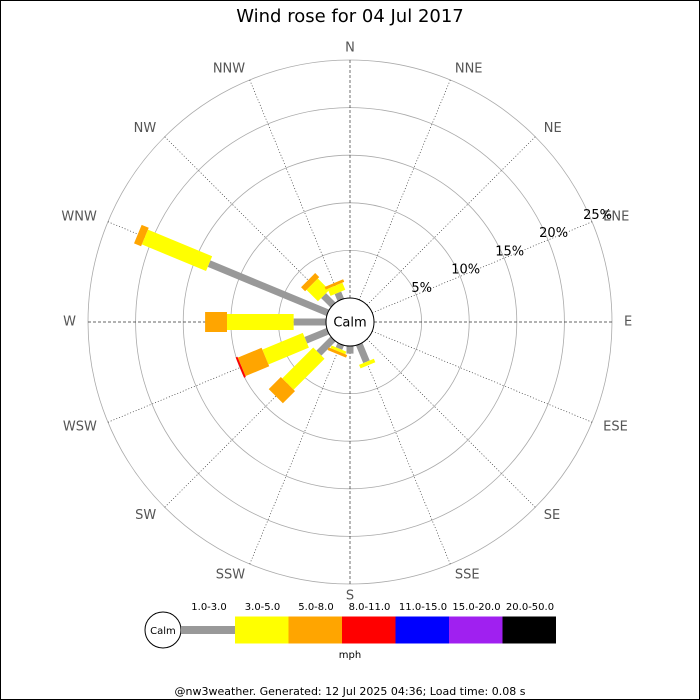 Image resolution: width=700 pixels, height=700 pixels. I want to click on direction-label: ENE, so click(616, 217).